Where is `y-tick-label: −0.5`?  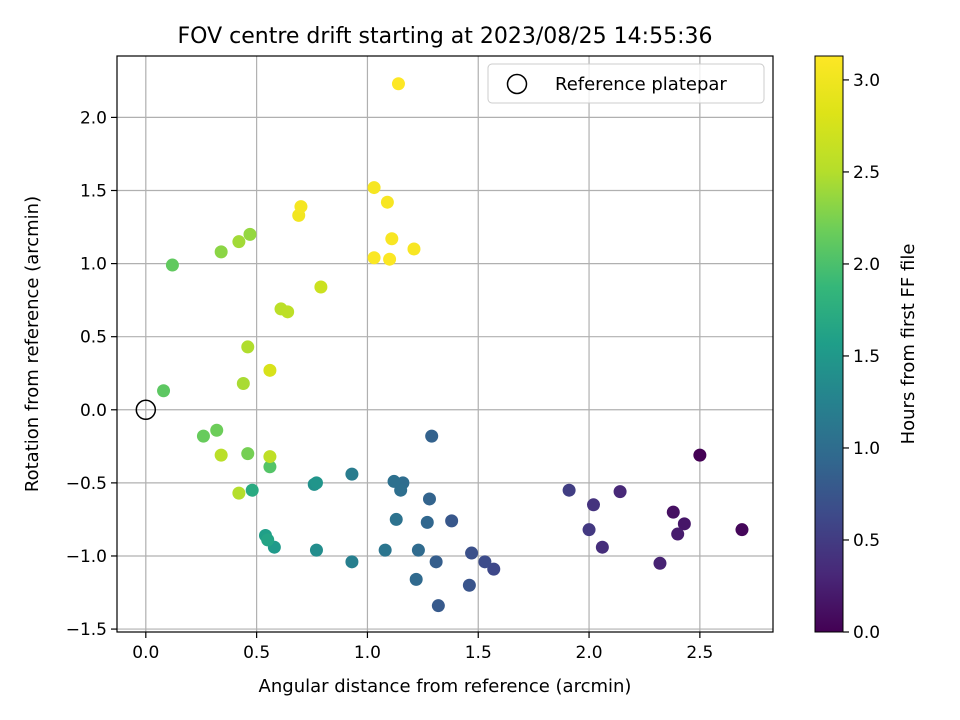
y-tick-label: −0.5 is located at coordinates (86, 484).